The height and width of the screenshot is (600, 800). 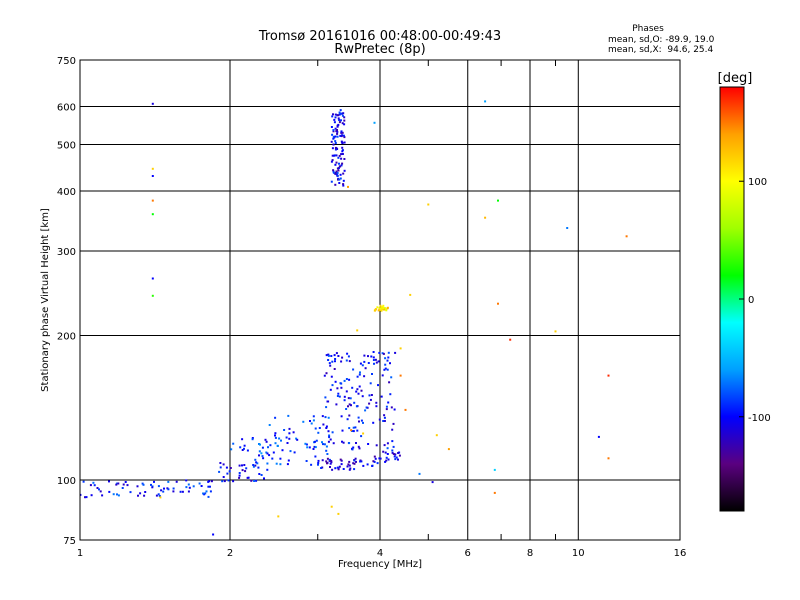 I want to click on chart-subtitle: RwPretec (8p), so click(x=379, y=49).